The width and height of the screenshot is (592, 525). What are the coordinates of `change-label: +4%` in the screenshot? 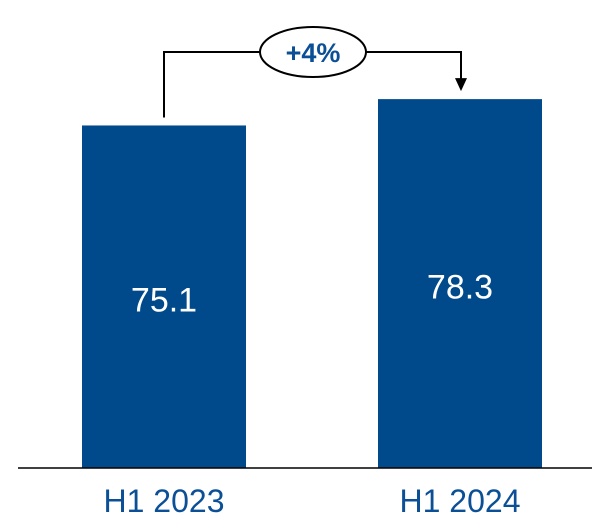 It's located at (313, 53).